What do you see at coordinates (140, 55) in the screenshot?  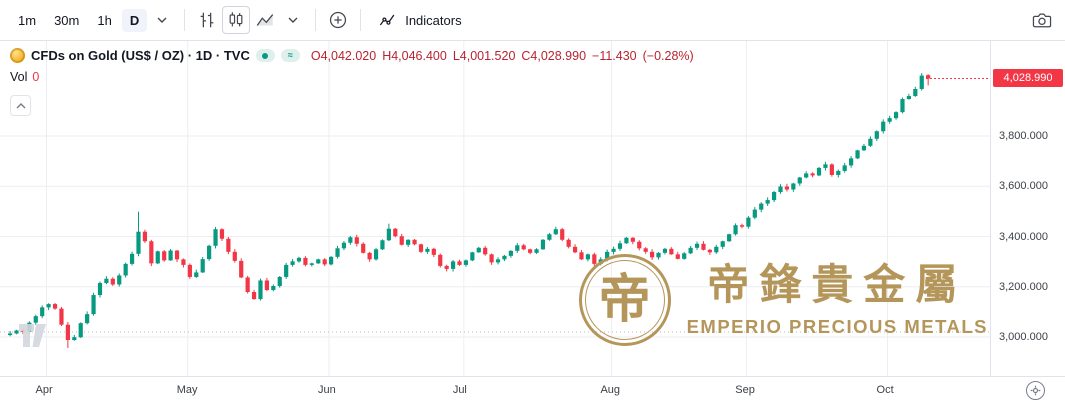 I see `symbol-title: CFDs on Gold (US$ / OZ) · 1D · TVC` at bounding box center [140, 55].